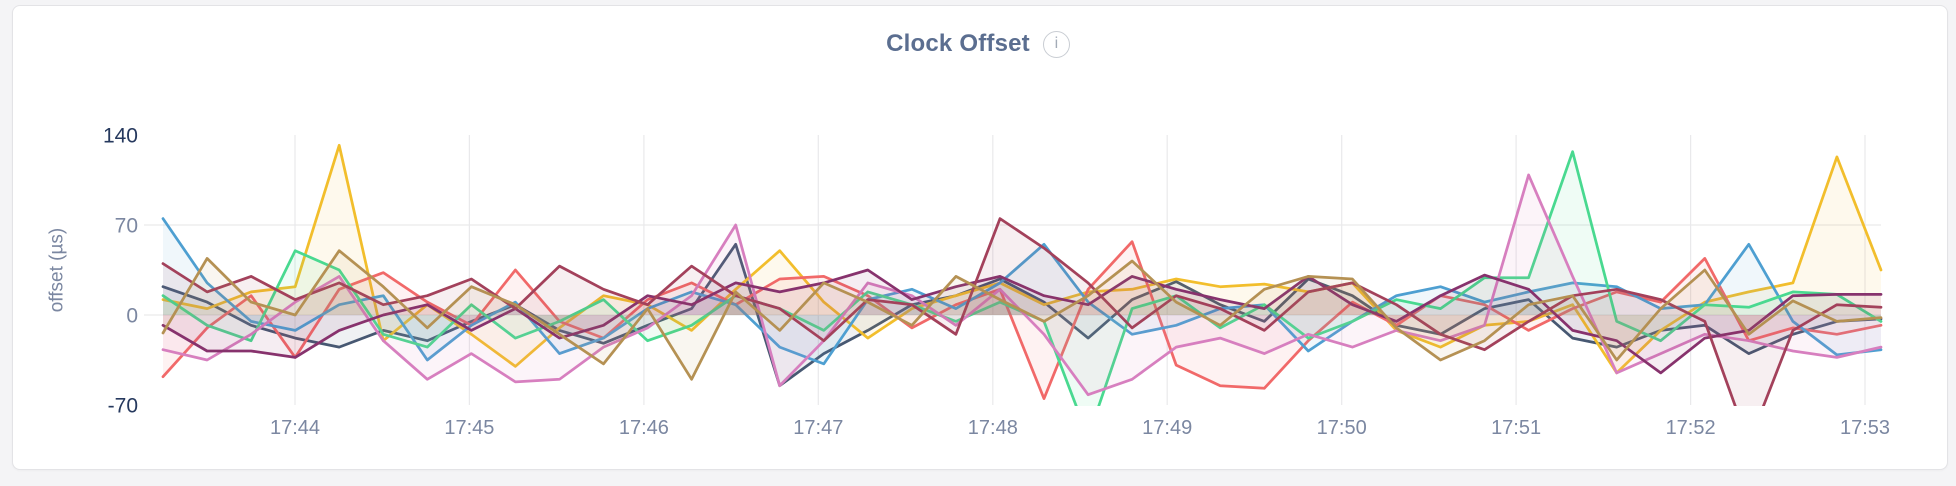 The image size is (1956, 486). What do you see at coordinates (993, 428) in the screenshot?
I see `x-axis-tick-label: 17:48` at bounding box center [993, 428].